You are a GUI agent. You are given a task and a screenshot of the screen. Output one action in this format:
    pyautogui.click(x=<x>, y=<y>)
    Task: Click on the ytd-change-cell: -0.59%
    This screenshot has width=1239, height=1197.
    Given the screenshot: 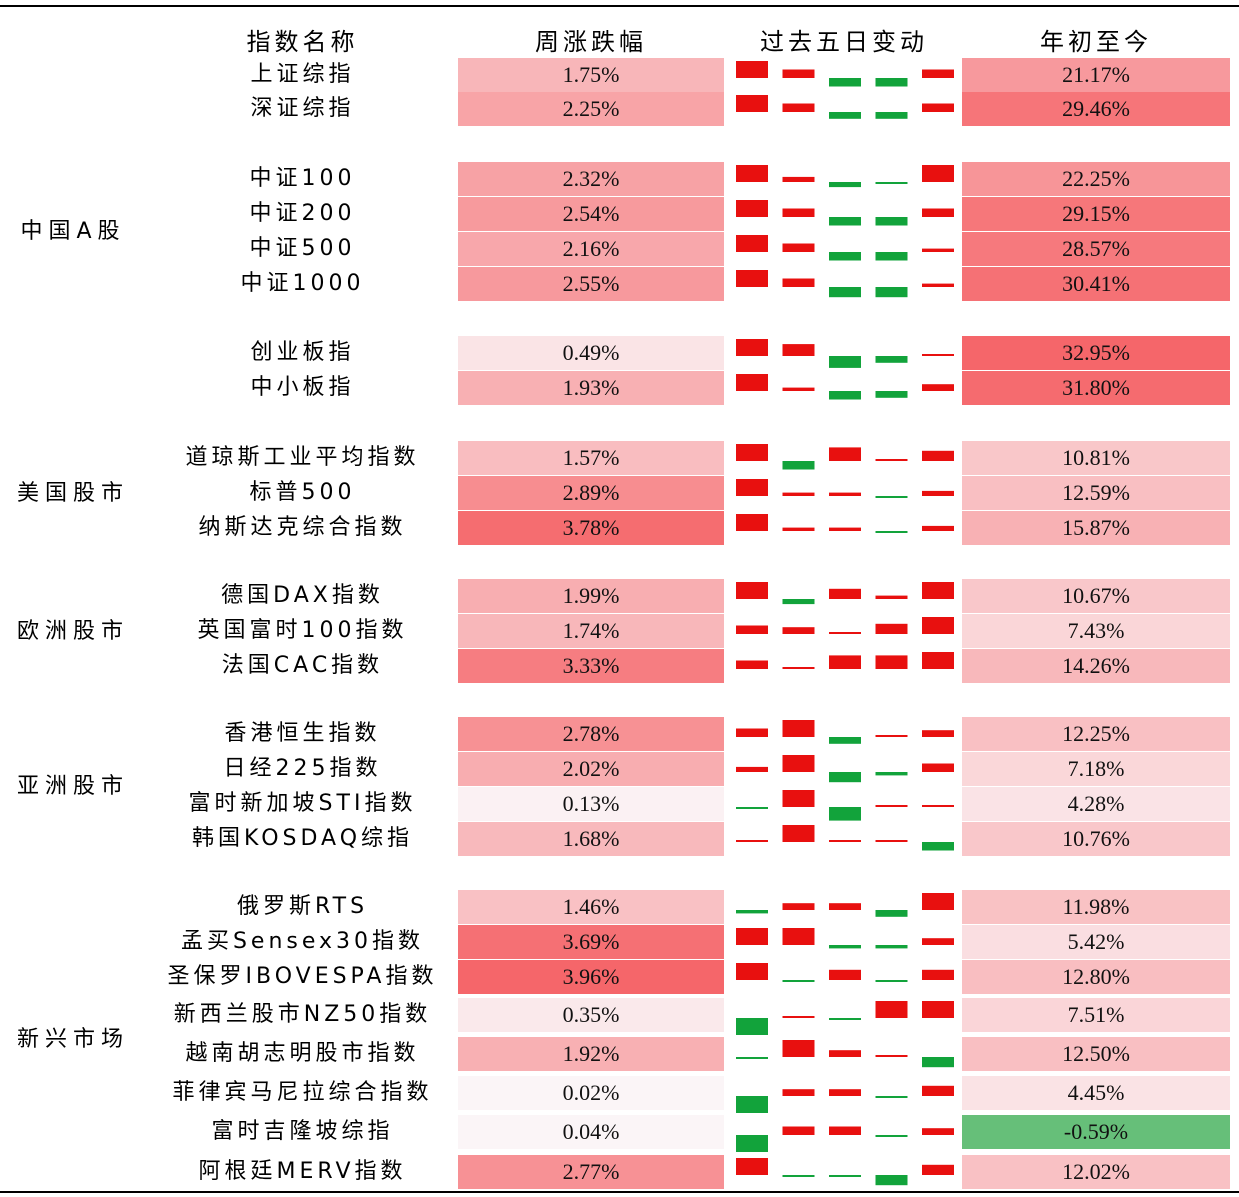 What is the action you would take?
    pyautogui.click(x=1096, y=1132)
    